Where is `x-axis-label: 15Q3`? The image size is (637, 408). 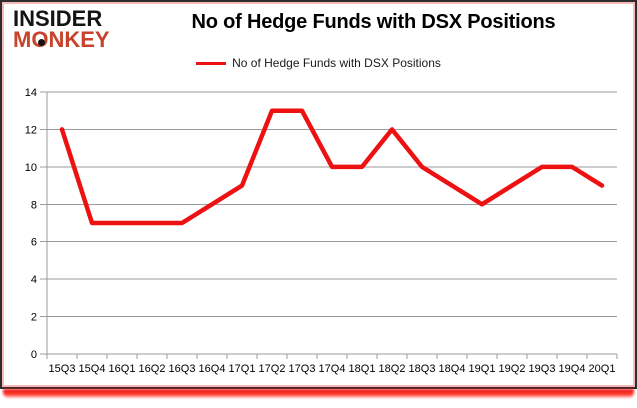 x-axis-label: 15Q3 is located at coordinates (62, 369).